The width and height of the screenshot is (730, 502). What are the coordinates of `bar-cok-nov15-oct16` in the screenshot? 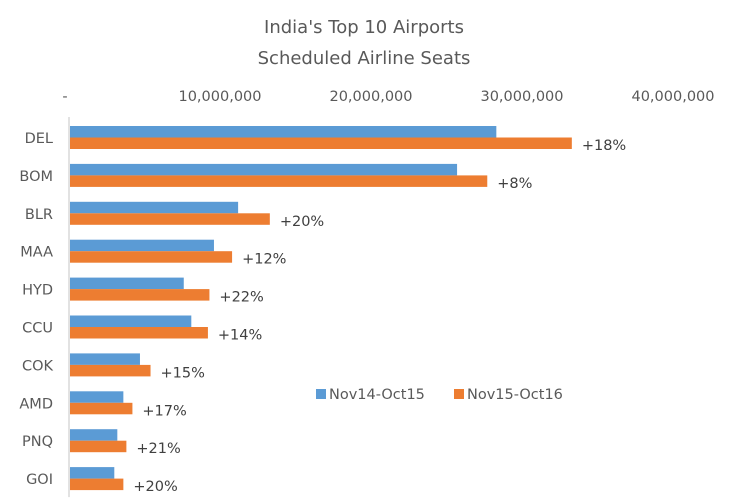 It's located at (110, 370).